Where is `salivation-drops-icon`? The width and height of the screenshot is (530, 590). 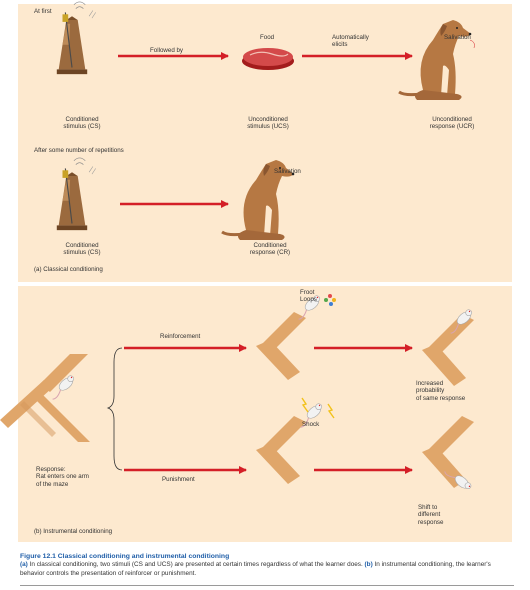
salivation-drops-icon is located at coordinates (472, 44).